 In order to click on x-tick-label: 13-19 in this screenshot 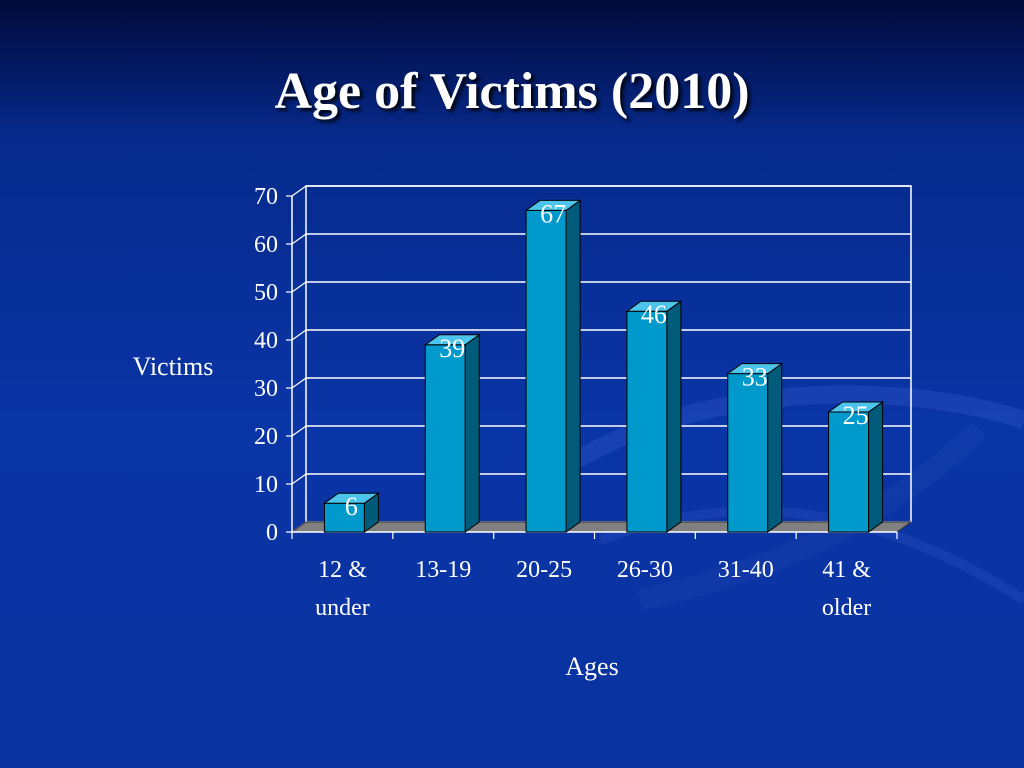, I will do `click(443, 570)`.